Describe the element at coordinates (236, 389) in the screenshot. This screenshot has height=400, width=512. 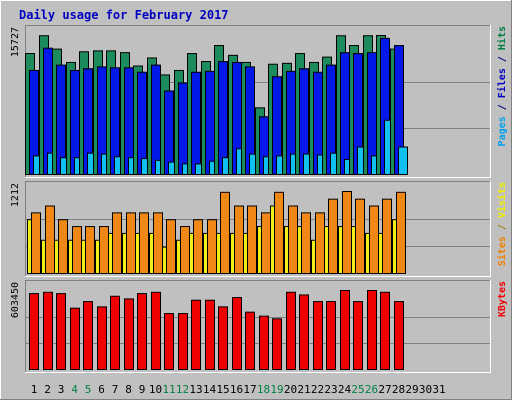
I see `x-tick-label-16: 16` at that location.